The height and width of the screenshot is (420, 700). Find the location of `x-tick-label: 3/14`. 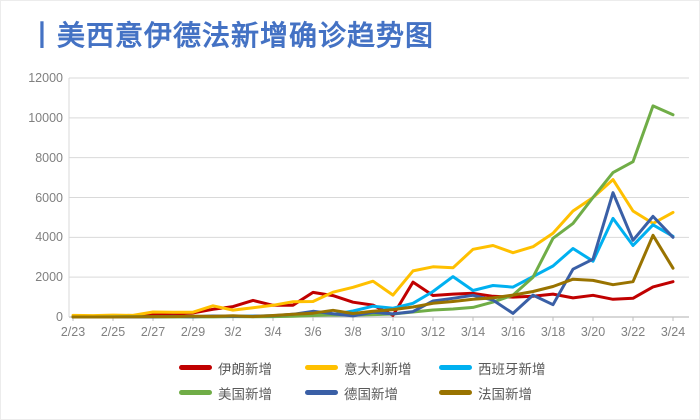

x-tick-label: 3/14 is located at coordinates (473, 332).